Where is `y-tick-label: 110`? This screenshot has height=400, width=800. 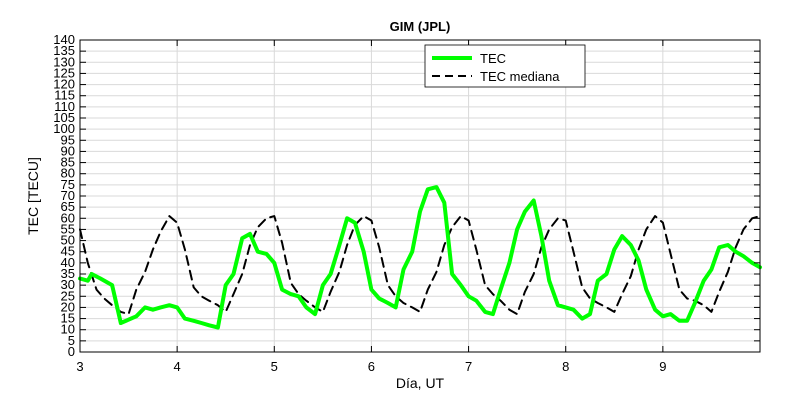
y-tick-label: 110 is located at coordinates (64, 106).